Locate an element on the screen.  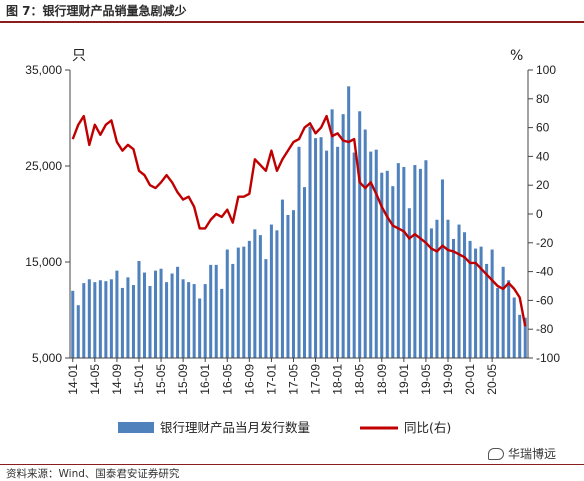
left-tick-label: 5,000 is located at coordinates (47, 358).